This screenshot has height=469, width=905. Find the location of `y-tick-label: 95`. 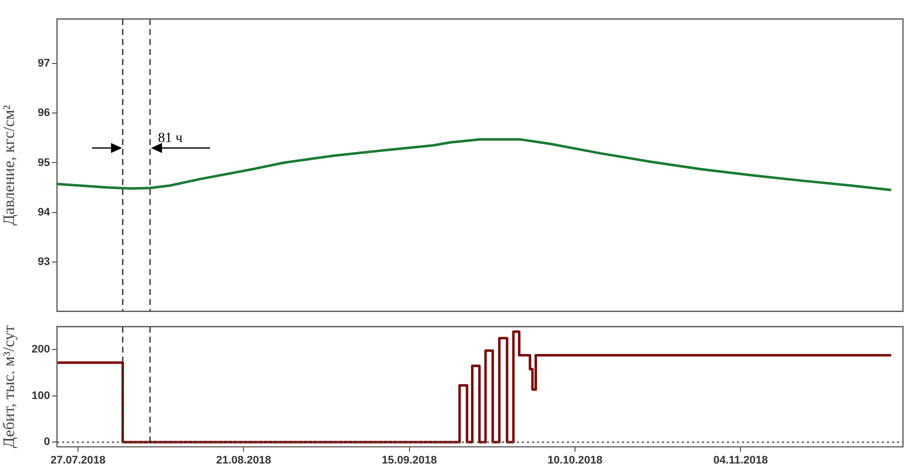

y-tick-label: 95 is located at coordinates (44, 162).